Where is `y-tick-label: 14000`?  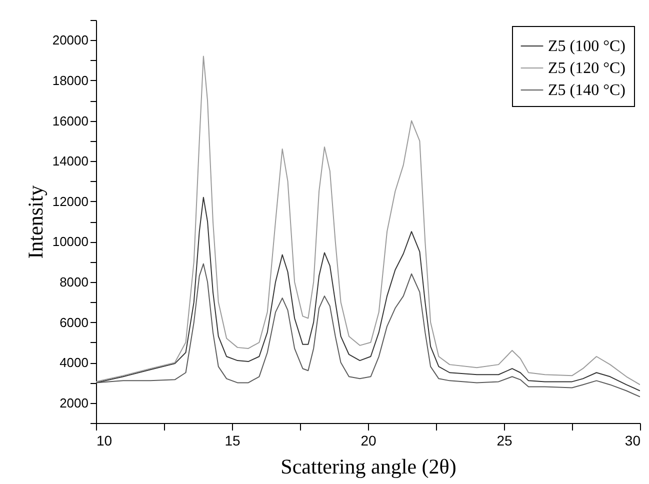
y-tick-label: 14000 is located at coordinates (70, 161).